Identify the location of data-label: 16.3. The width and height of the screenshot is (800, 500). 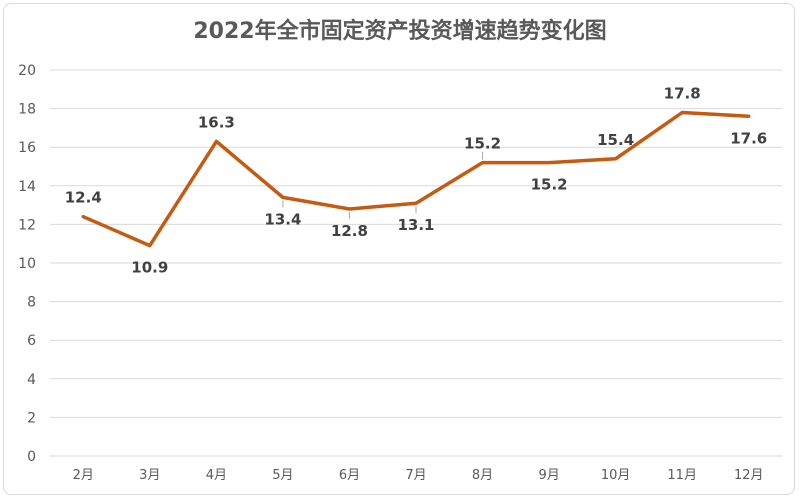
(216, 122).